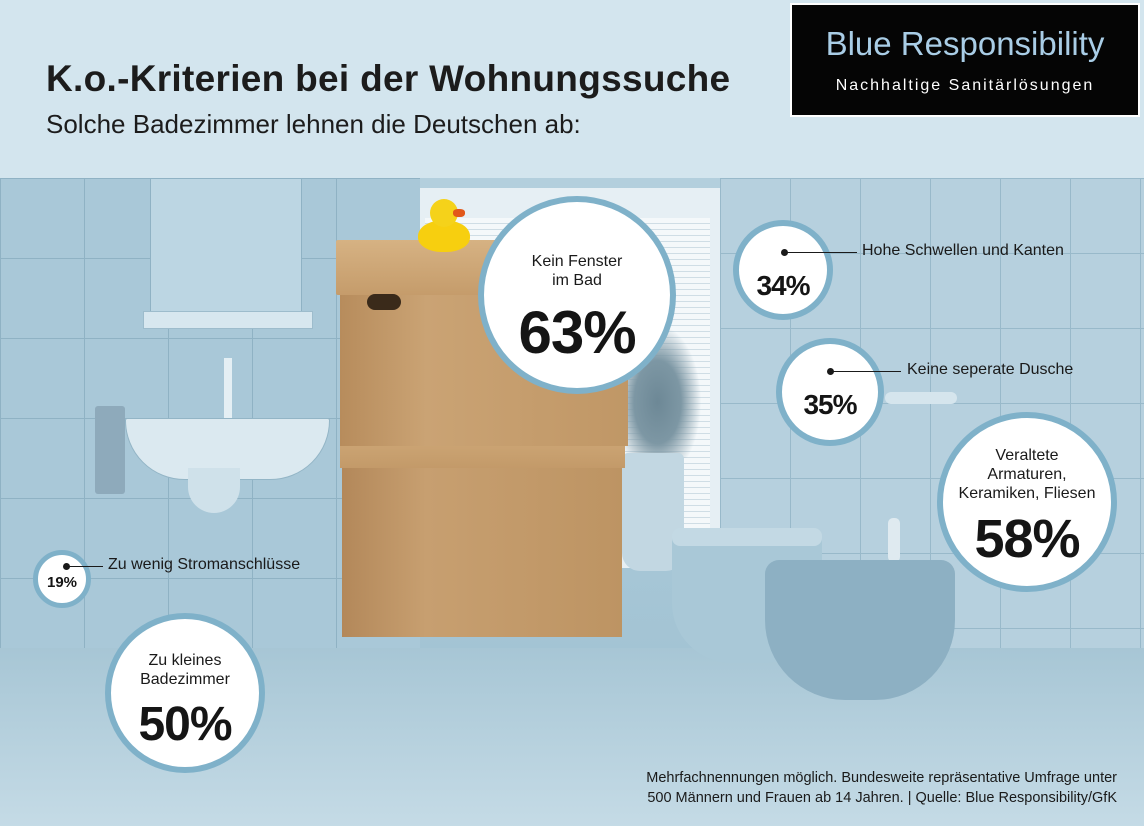 Image resolution: width=1144 pixels, height=826 pixels. I want to click on callout-high-thresholds: Hohe Schwellen und Kanten, so click(963, 250).